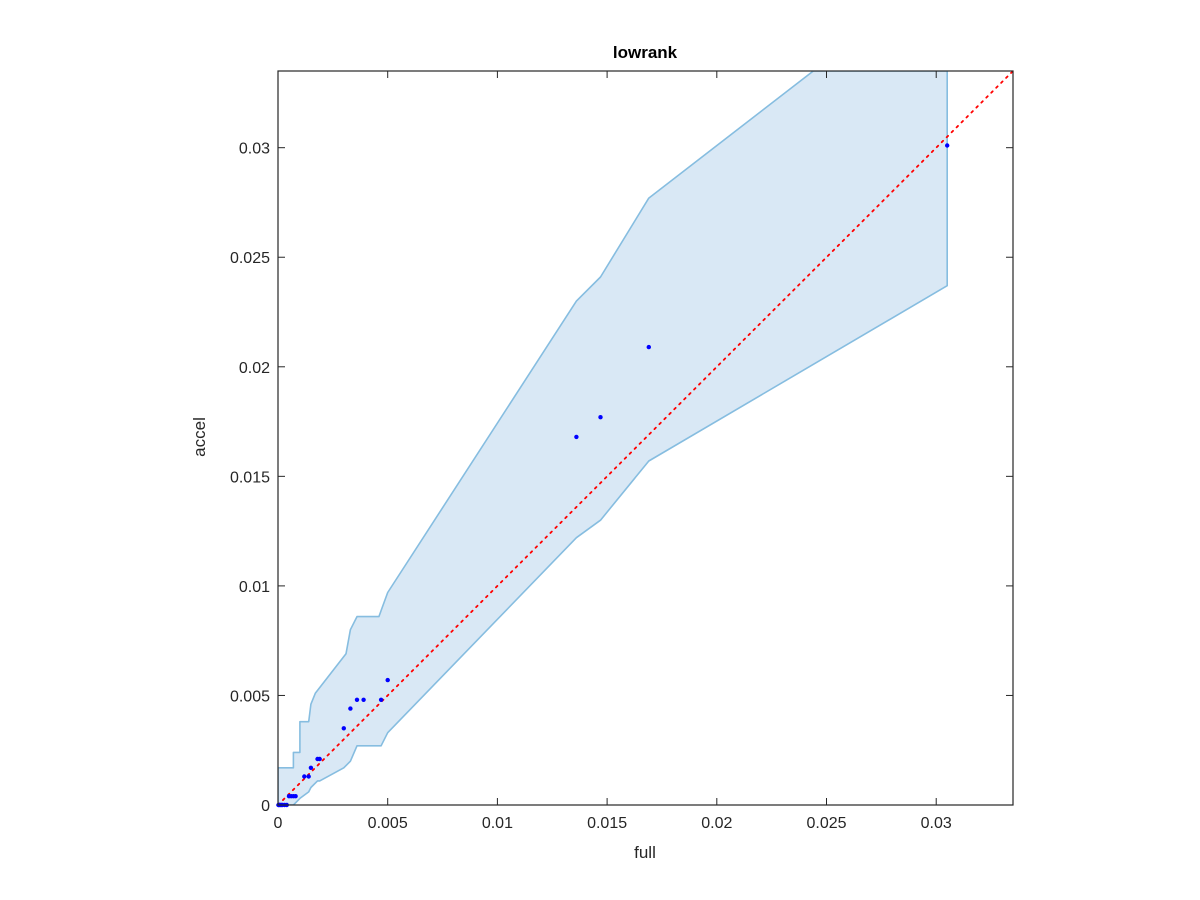 The height and width of the screenshot is (900, 1200). Describe the element at coordinates (250, 696) in the screenshot. I see `y-tick-label: 0.005` at that location.